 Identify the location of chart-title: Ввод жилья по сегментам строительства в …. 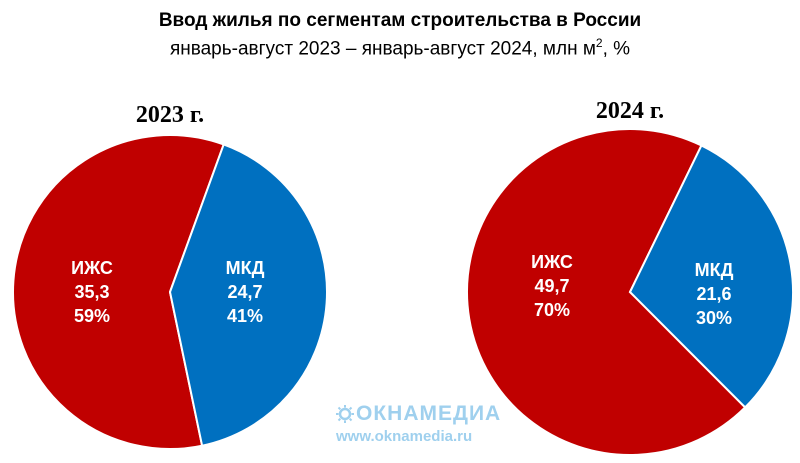
(400, 20).